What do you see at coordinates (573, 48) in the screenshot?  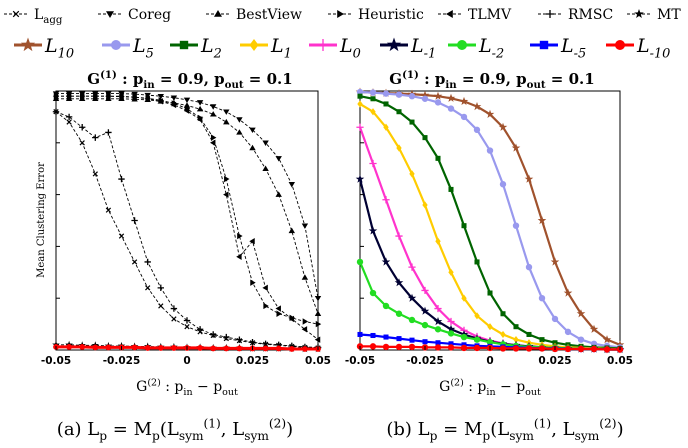 I see `legend-label: L-5` at bounding box center [573, 48].